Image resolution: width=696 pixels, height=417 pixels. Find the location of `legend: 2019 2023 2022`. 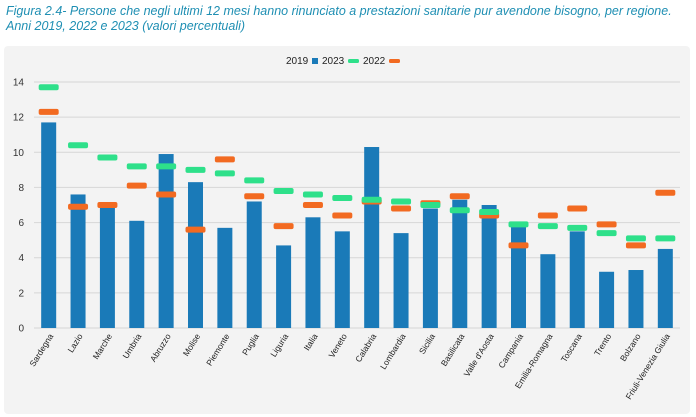

legend: 2019 2023 2022 is located at coordinates (343, 61).